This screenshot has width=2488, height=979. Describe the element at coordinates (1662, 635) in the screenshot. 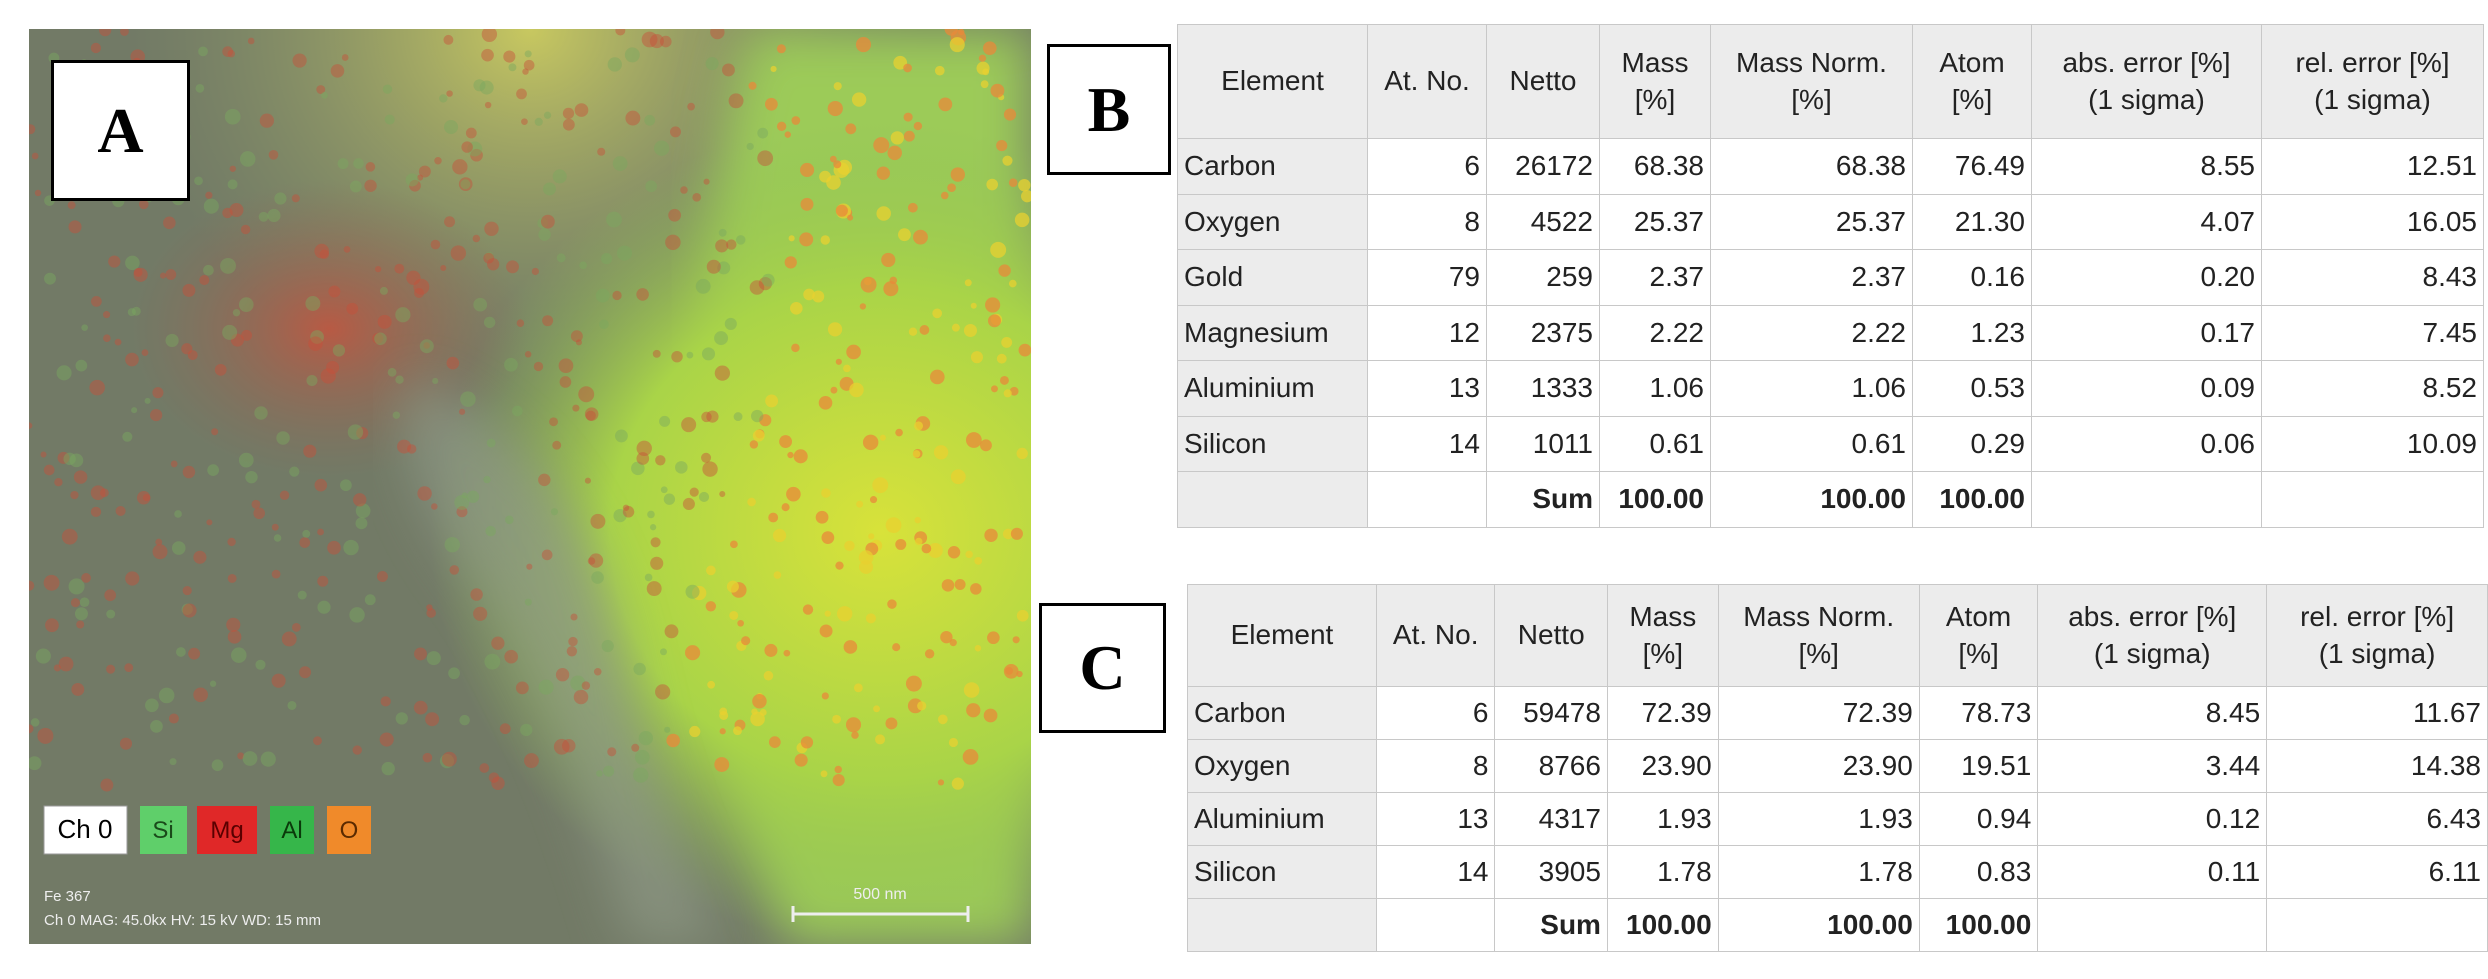

I see `header-cell: Mass [%]` at that location.